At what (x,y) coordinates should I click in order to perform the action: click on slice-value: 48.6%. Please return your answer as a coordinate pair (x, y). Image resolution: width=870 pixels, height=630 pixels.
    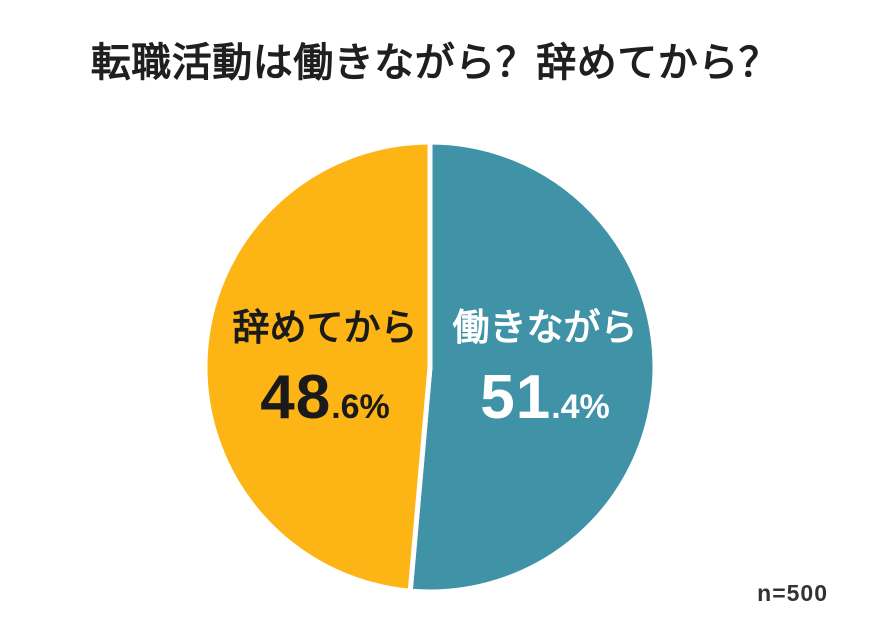
    Looking at the image, I should click on (325, 397).